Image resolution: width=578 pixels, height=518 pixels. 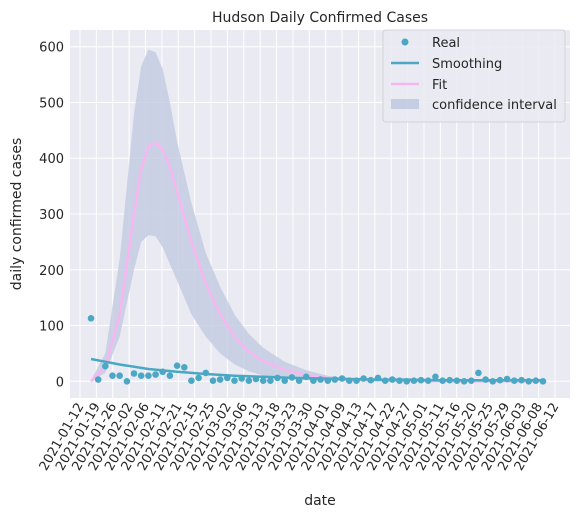 I want to click on chart-title: Hudson Daily Confirmed Cases, so click(x=320, y=18).